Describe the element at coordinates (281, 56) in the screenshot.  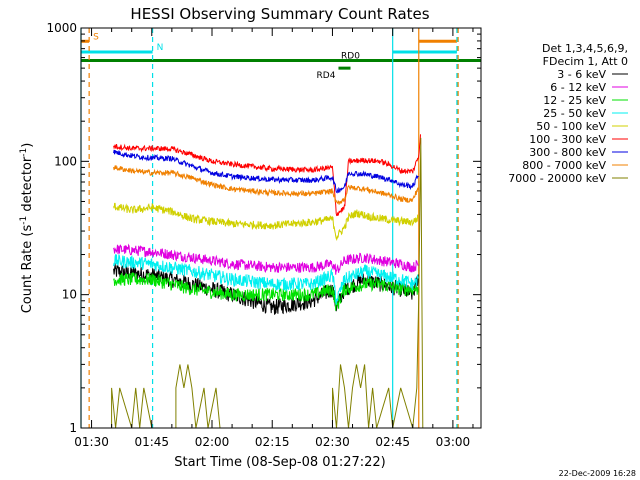
I see `instrument-flags: S N RD0 RD4` at that location.